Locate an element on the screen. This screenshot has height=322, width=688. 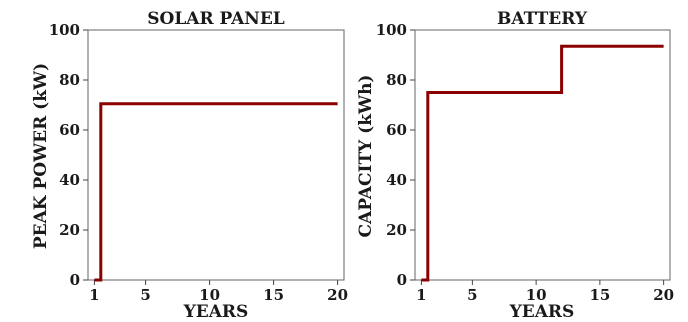
chart-title: SOLAR PANEL is located at coordinates (216, 19).